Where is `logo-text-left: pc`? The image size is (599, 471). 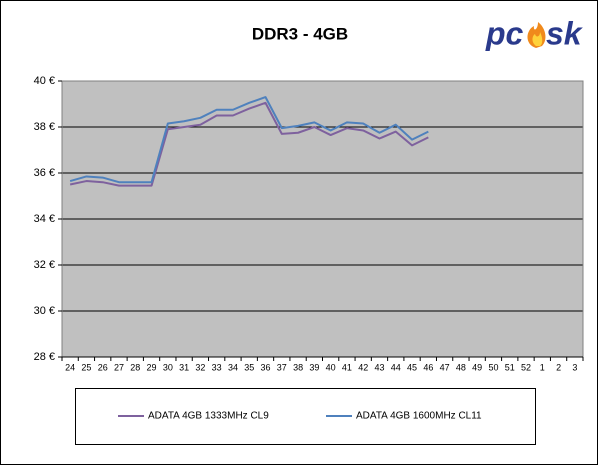 logo-text-left: pc is located at coordinates (504, 33).